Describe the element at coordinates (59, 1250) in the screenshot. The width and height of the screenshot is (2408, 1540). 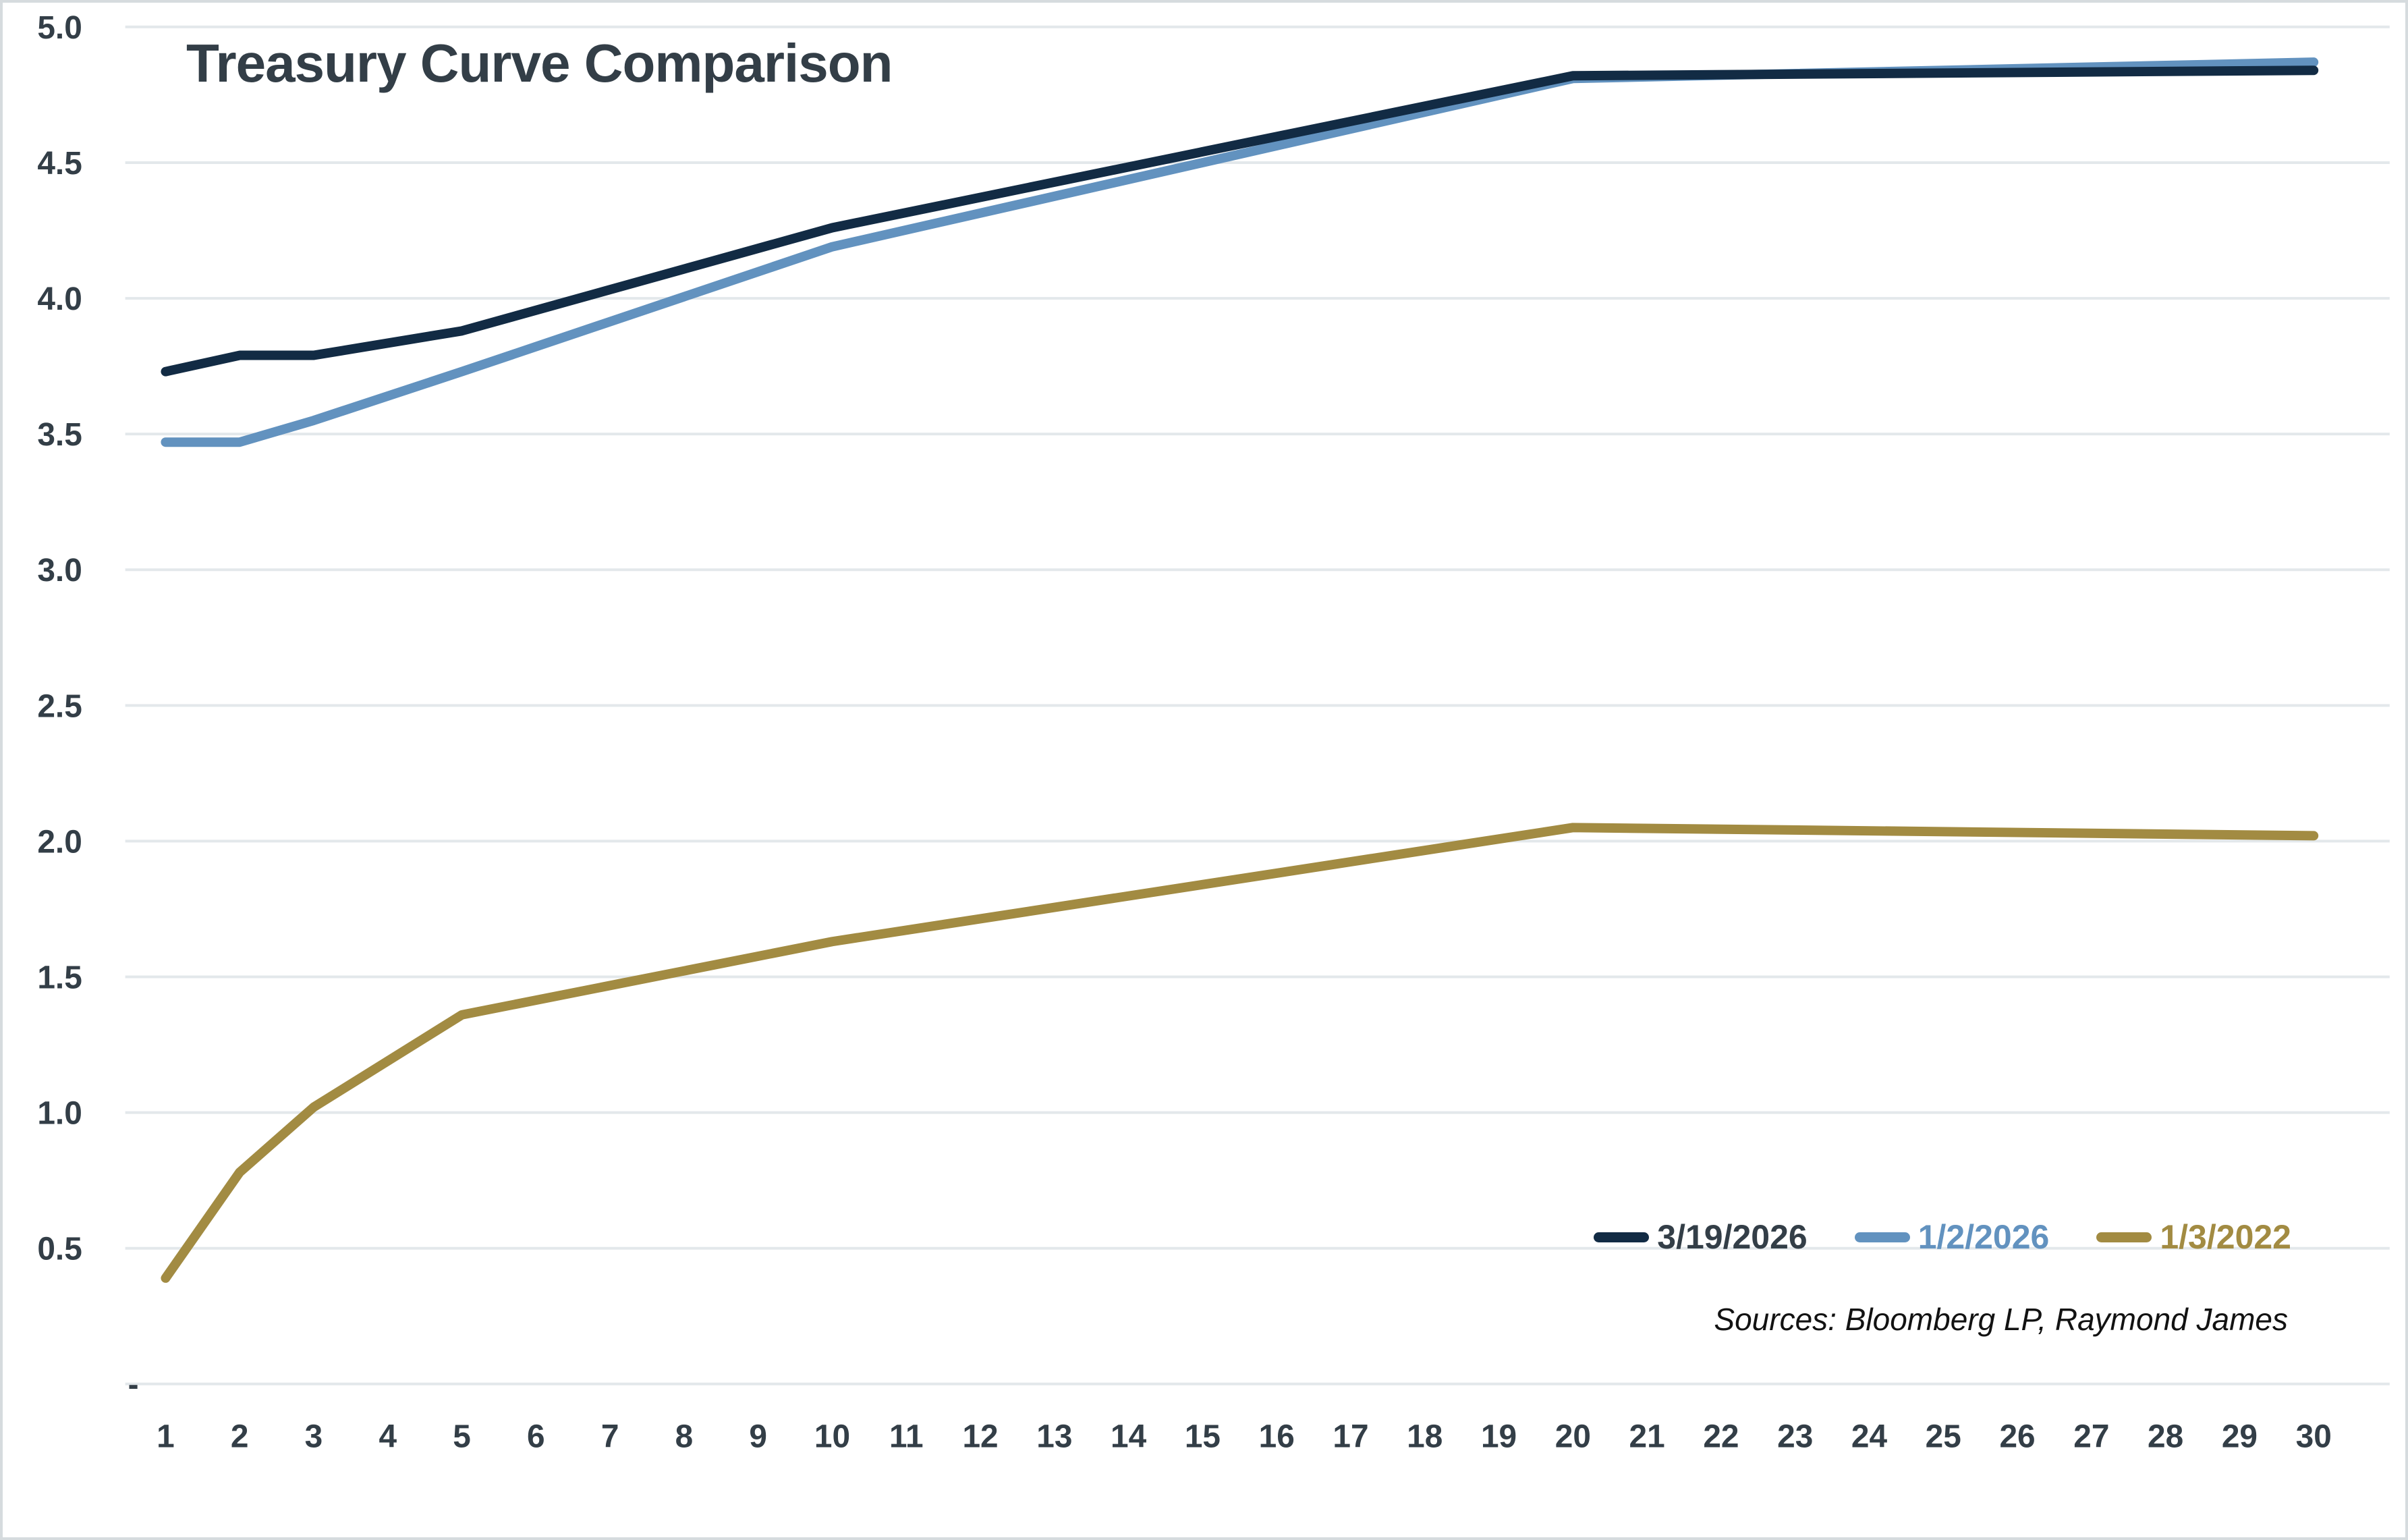
I see `y-axis-tick-label: 0.5` at that location.